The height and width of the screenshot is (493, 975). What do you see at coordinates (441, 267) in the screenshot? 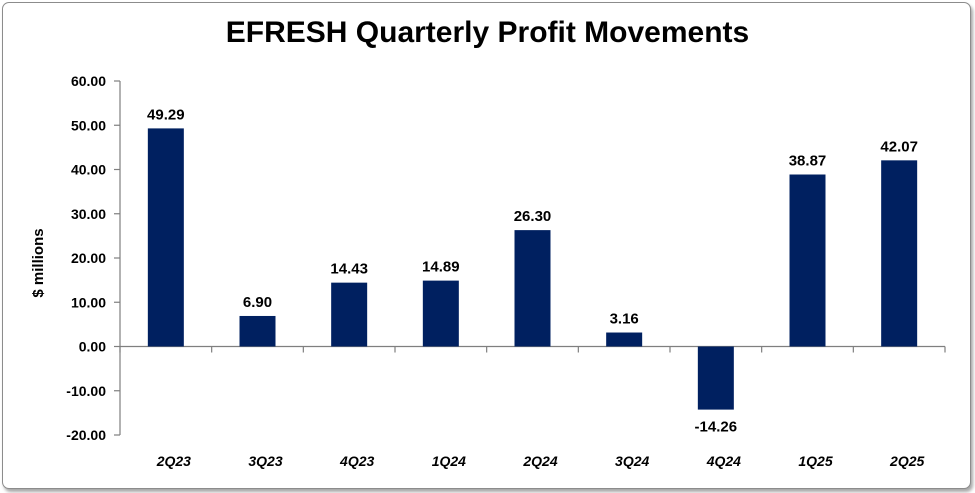
I see `data-label-1Q24: 14.89` at bounding box center [441, 267].